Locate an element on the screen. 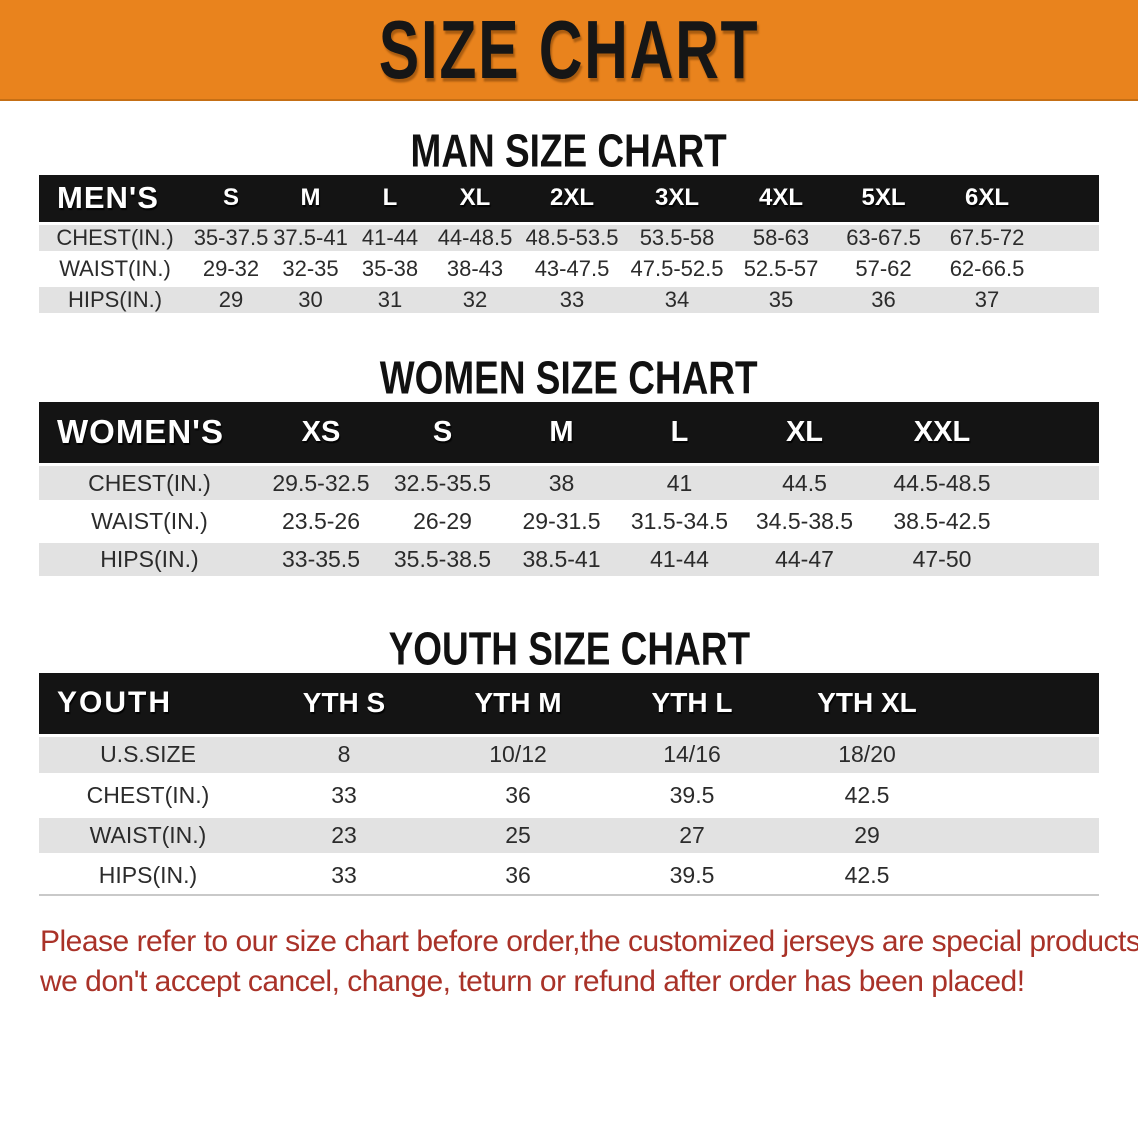  table-title-cell: YOUTH is located at coordinates (148, 705).